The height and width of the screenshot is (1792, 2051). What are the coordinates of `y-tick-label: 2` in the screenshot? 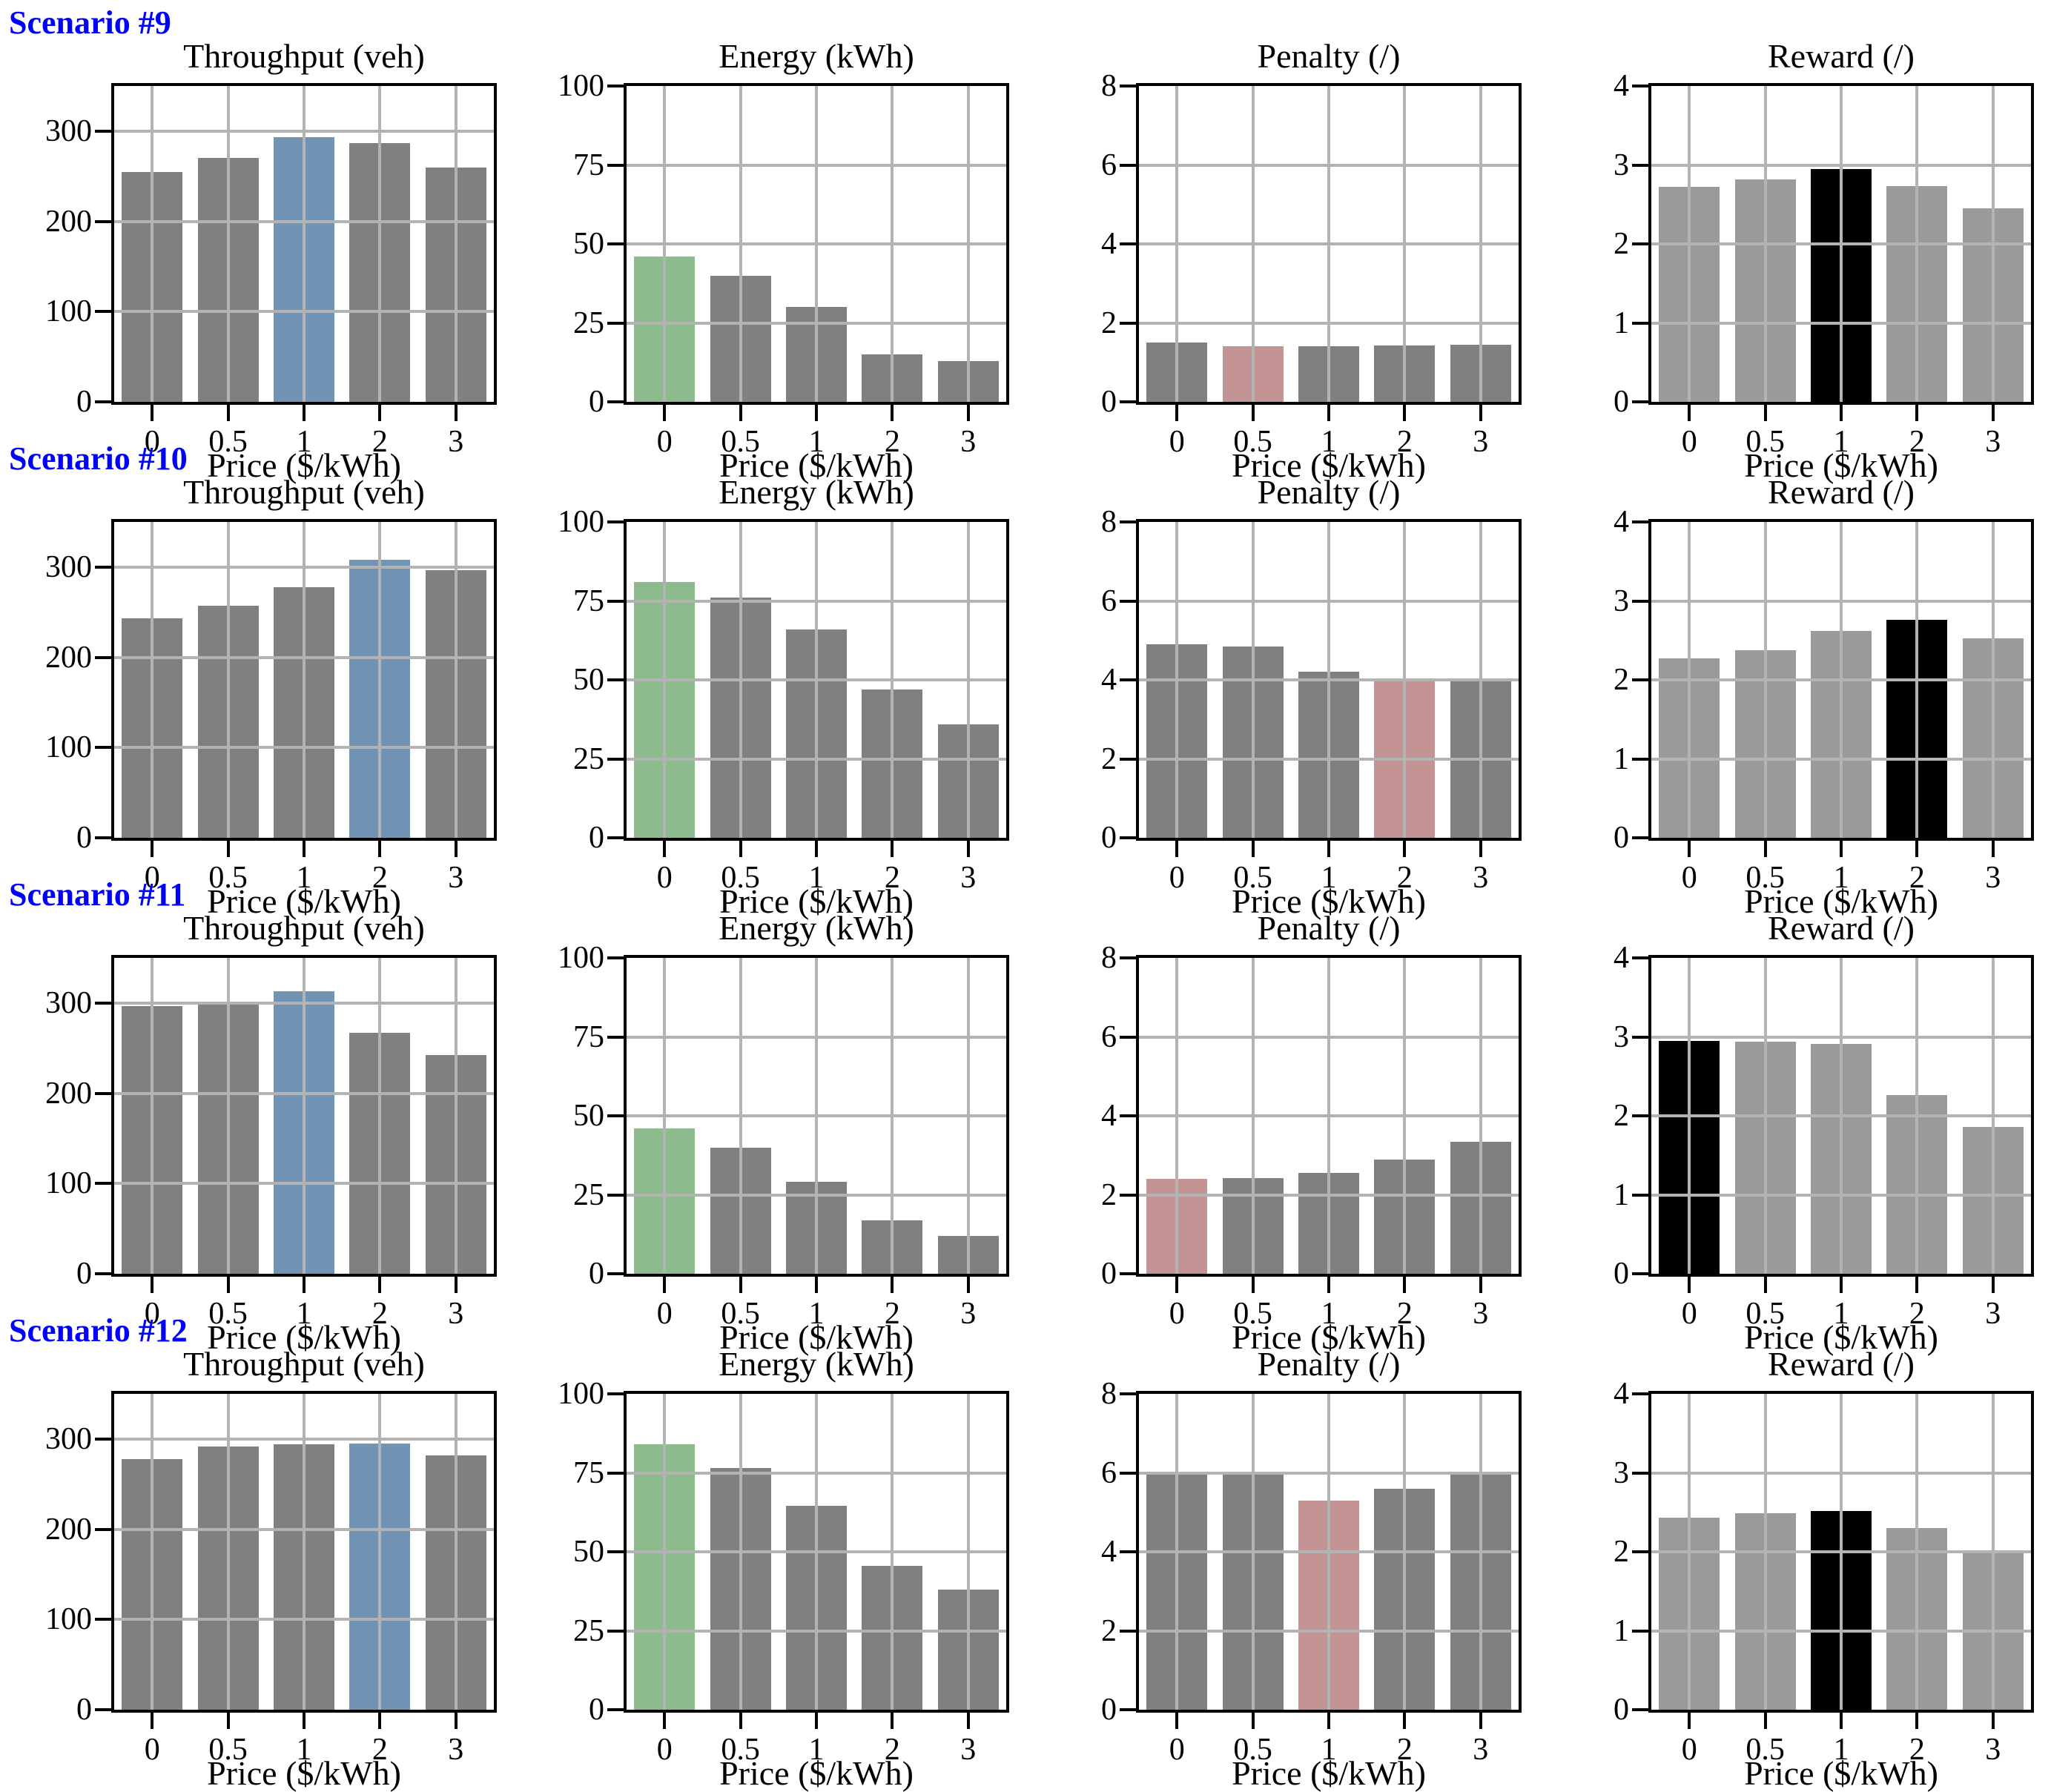 It's located at (1109, 322).